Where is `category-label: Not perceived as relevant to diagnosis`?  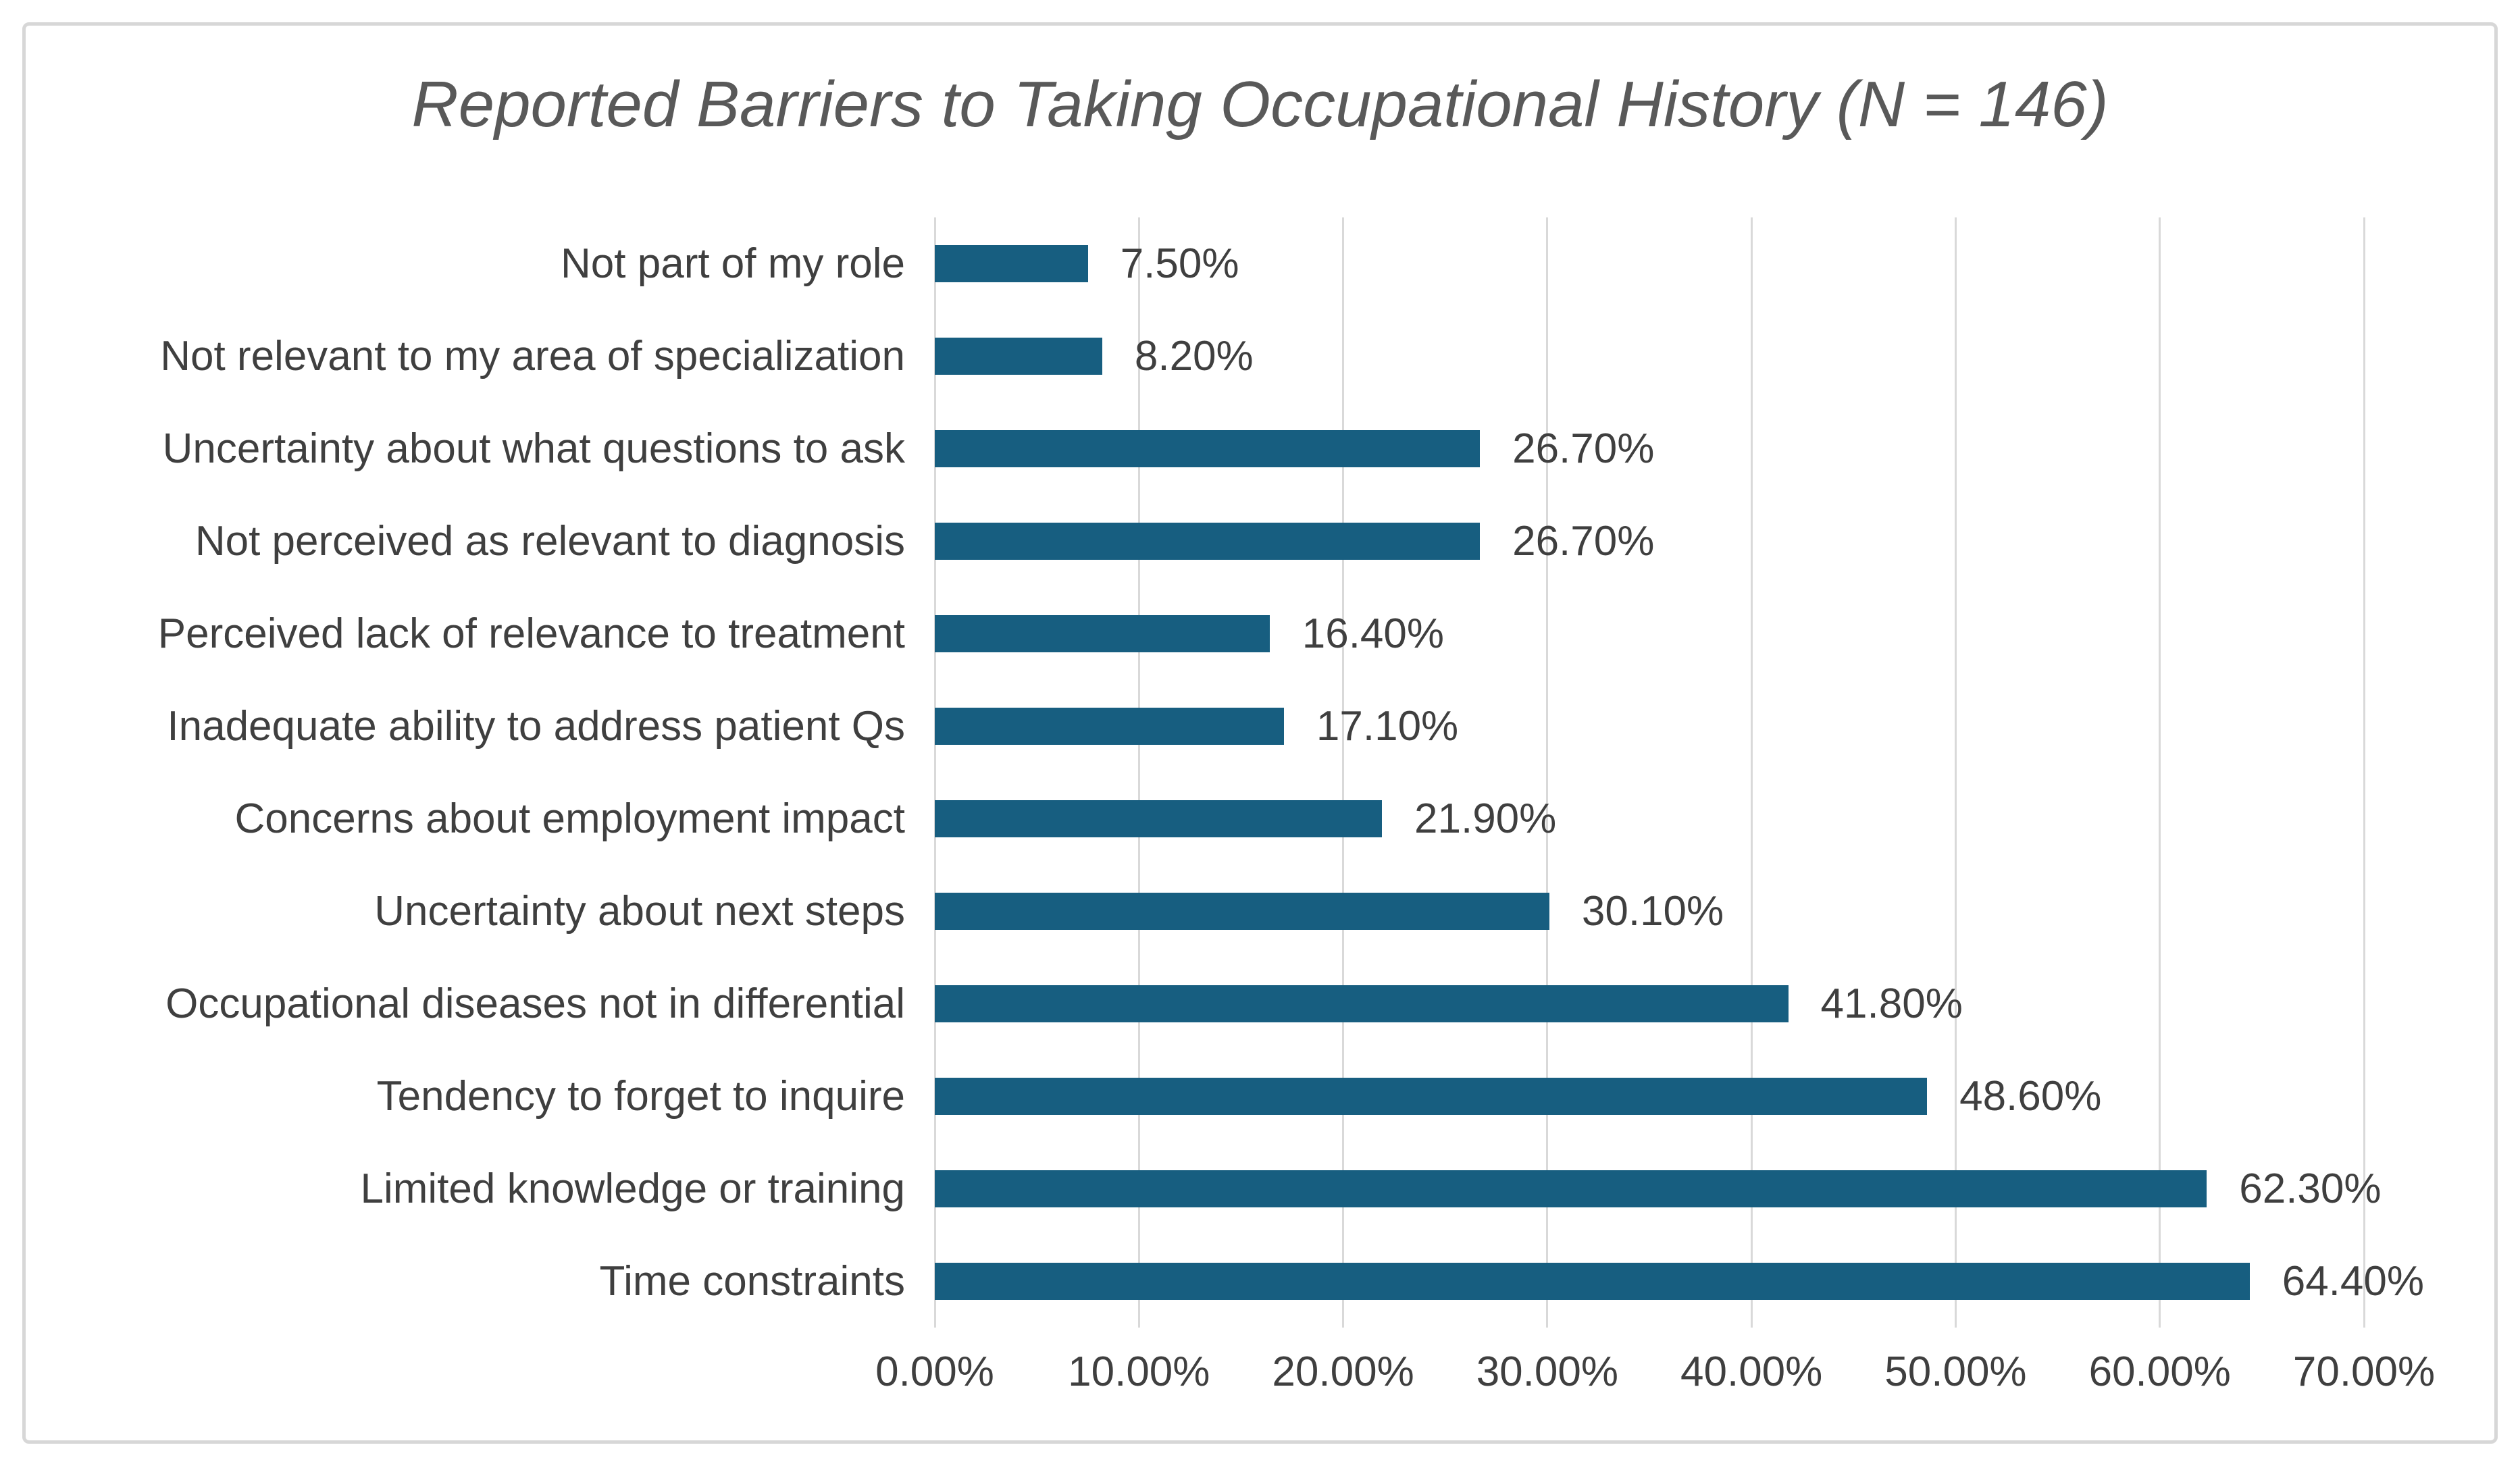
category-label: Not perceived as relevant to diagnosis is located at coordinates (550, 541).